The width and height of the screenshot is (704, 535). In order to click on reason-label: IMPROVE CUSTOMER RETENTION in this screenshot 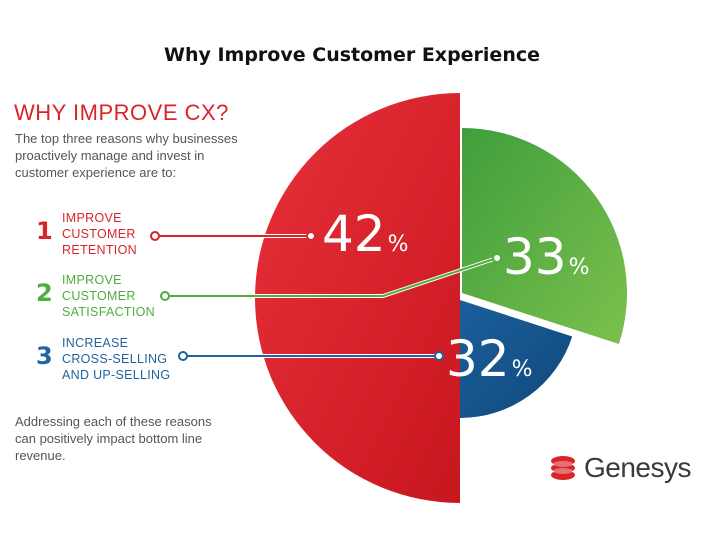, I will do `click(122, 234)`.